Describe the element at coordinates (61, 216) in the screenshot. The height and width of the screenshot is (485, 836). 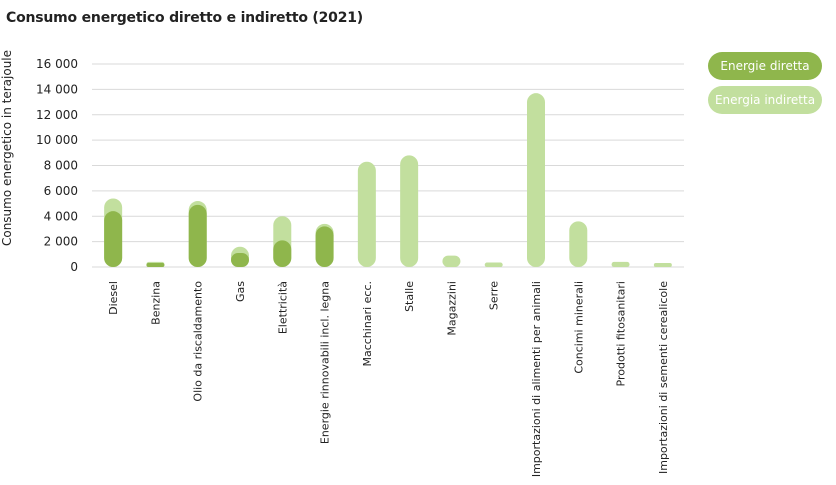
I see `y-tick-label: 4 000` at that location.